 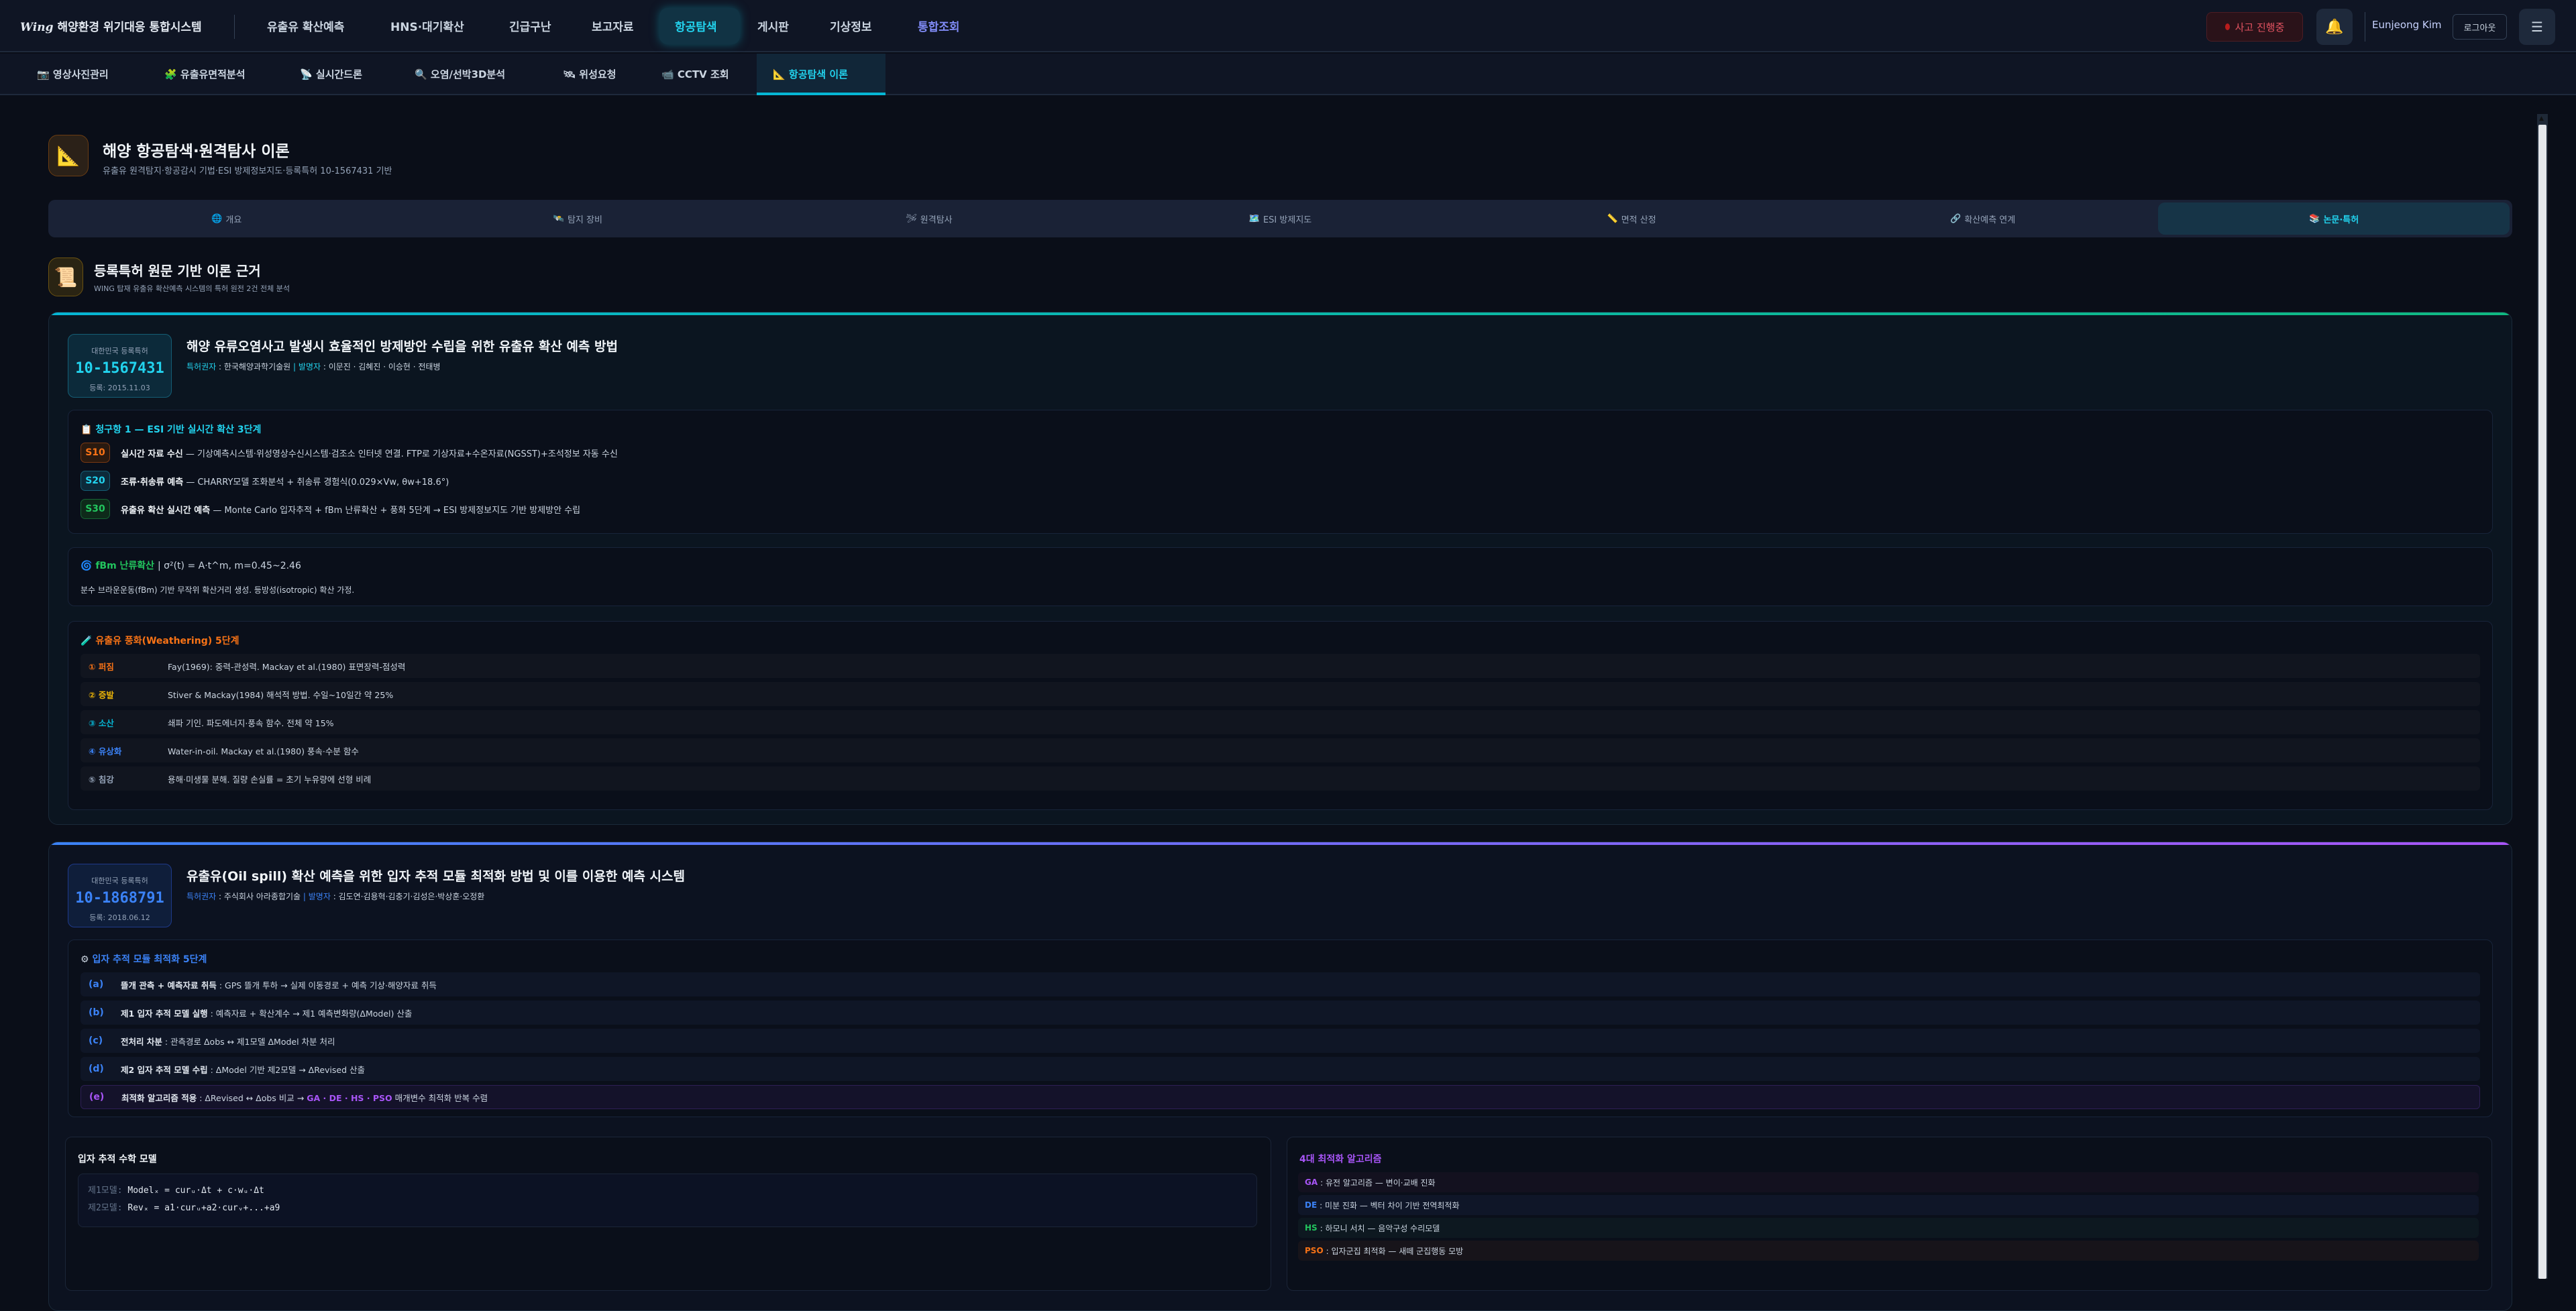 What do you see at coordinates (120, 366) in the screenshot?
I see `patent-number-badge: 대한민국 등록특허 10-1567431 등록: 2015.11.03` at bounding box center [120, 366].